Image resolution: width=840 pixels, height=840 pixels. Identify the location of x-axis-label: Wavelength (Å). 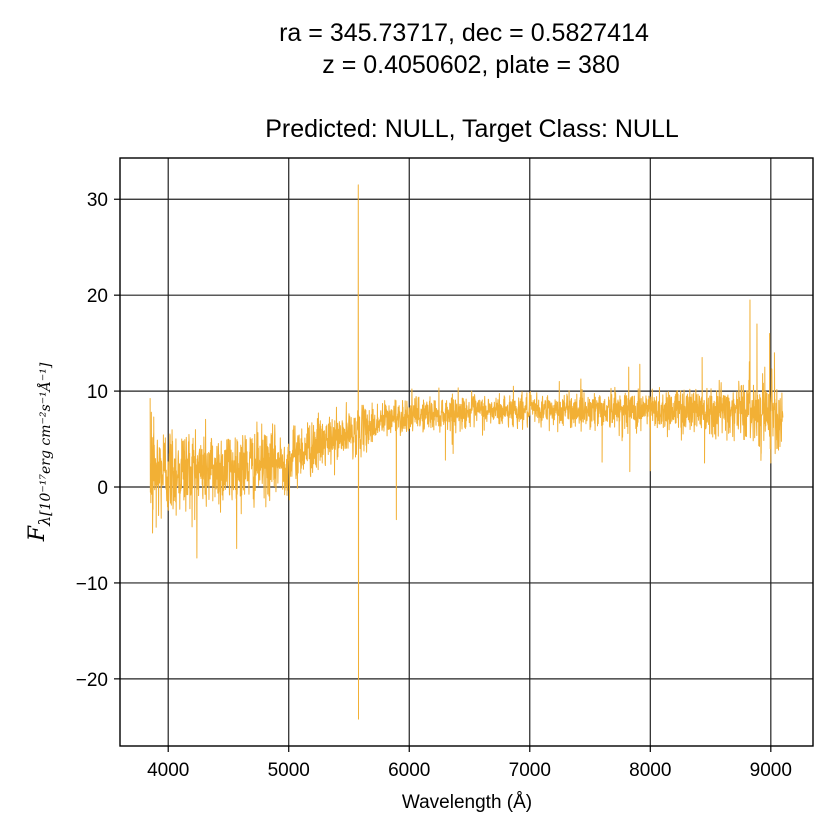
(467, 802).